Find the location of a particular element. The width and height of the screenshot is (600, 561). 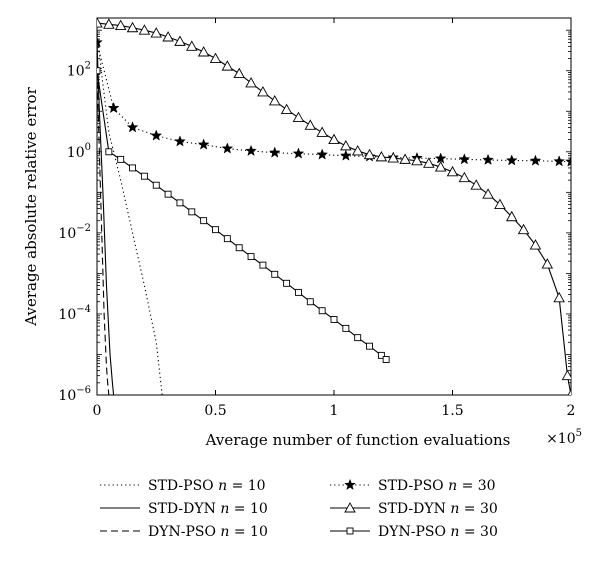

legend-entry: STD-PSO n = 30 is located at coordinates (413, 486).